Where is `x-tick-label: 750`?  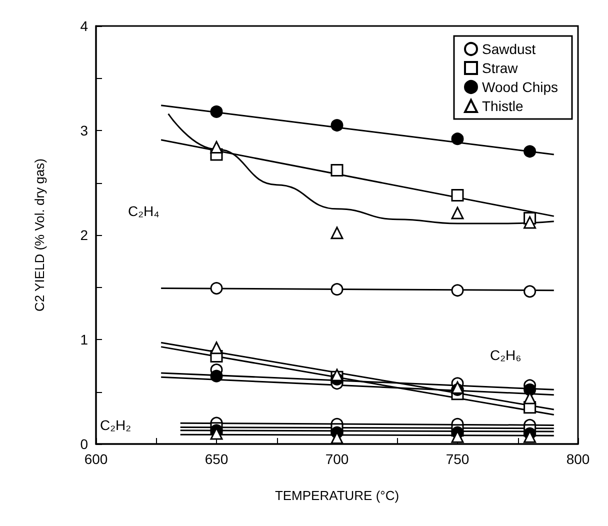 x-tick-label: 750 is located at coordinates (458, 459).